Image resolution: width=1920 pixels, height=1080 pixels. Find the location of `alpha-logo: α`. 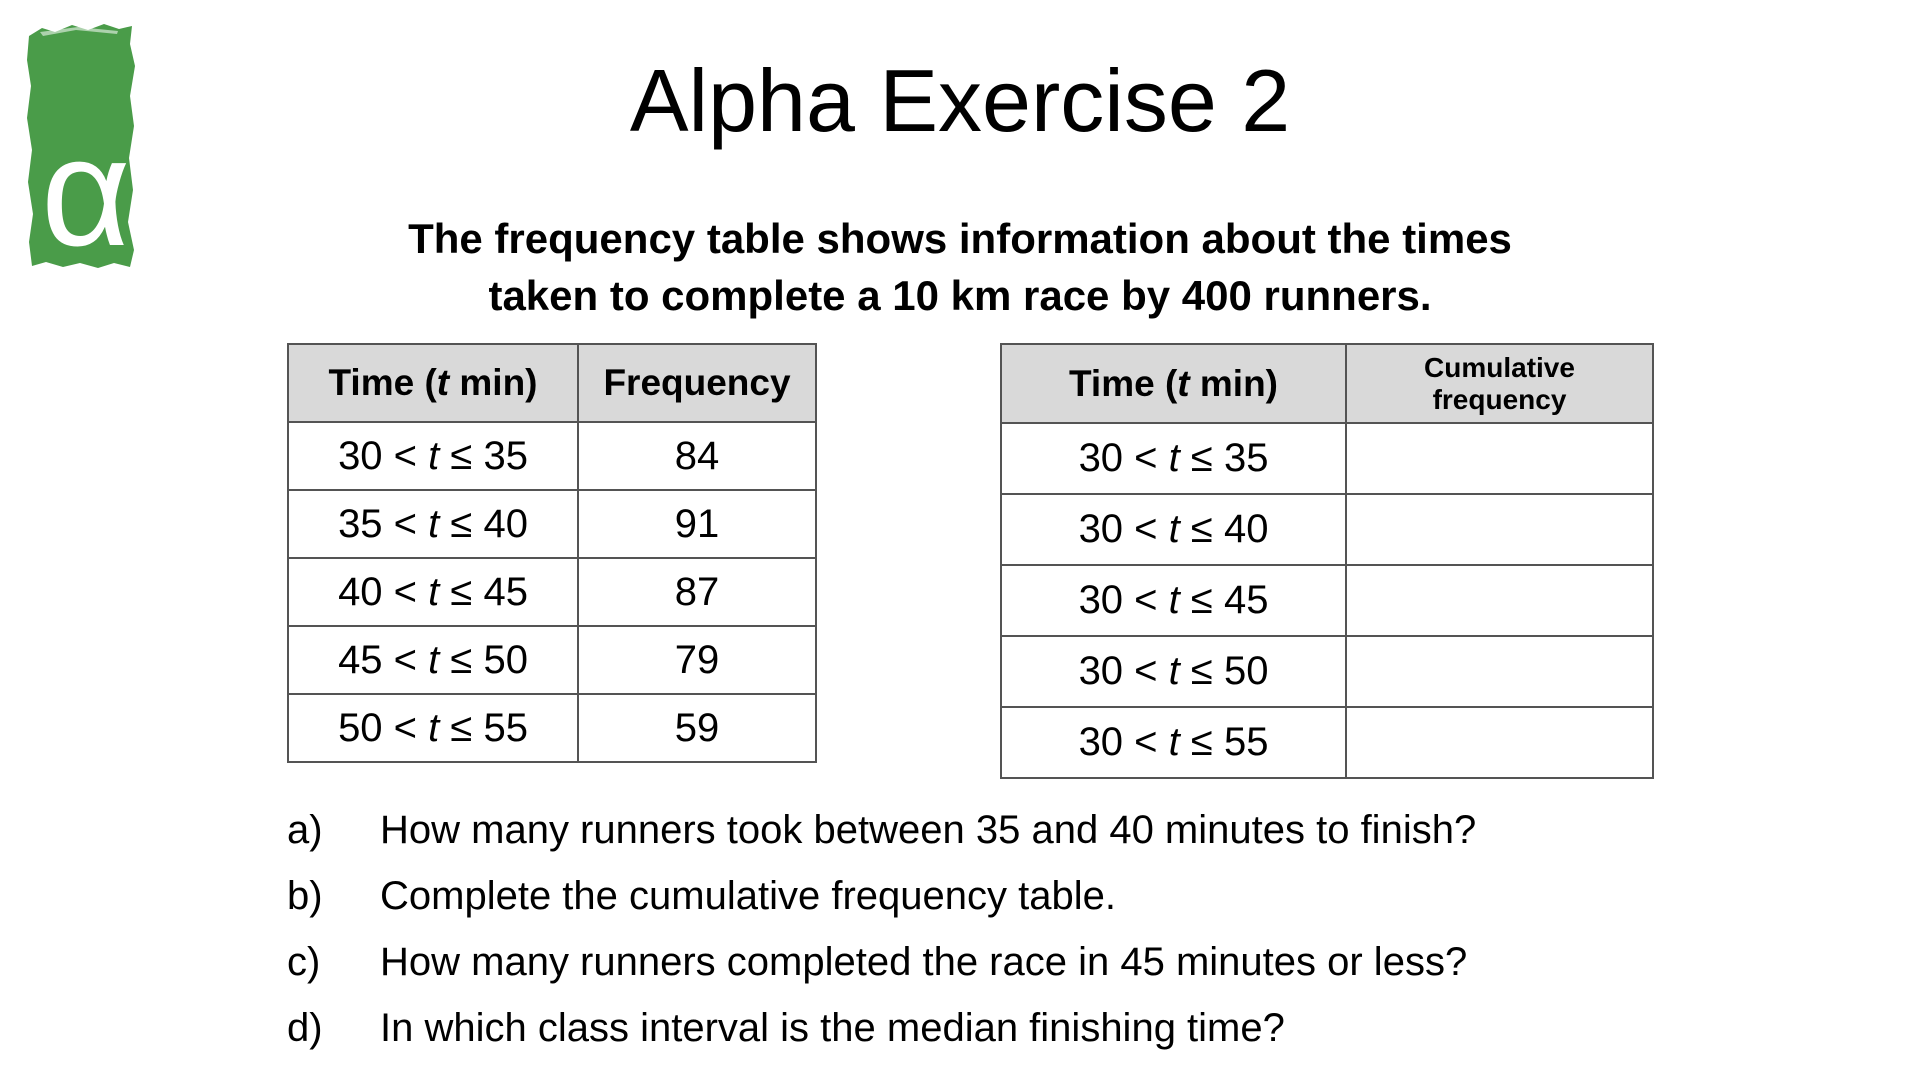

alpha-logo: α is located at coordinates (81, 148).